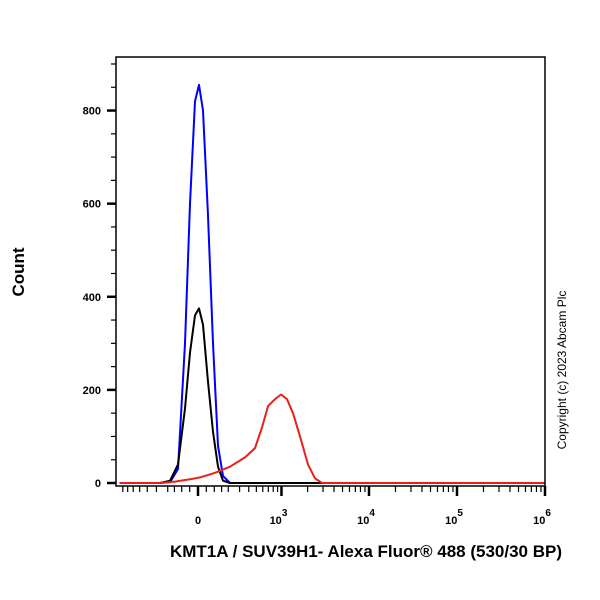  Describe the element at coordinates (372, 513) in the screenshot. I see `x-tick-exponent: 4` at that location.